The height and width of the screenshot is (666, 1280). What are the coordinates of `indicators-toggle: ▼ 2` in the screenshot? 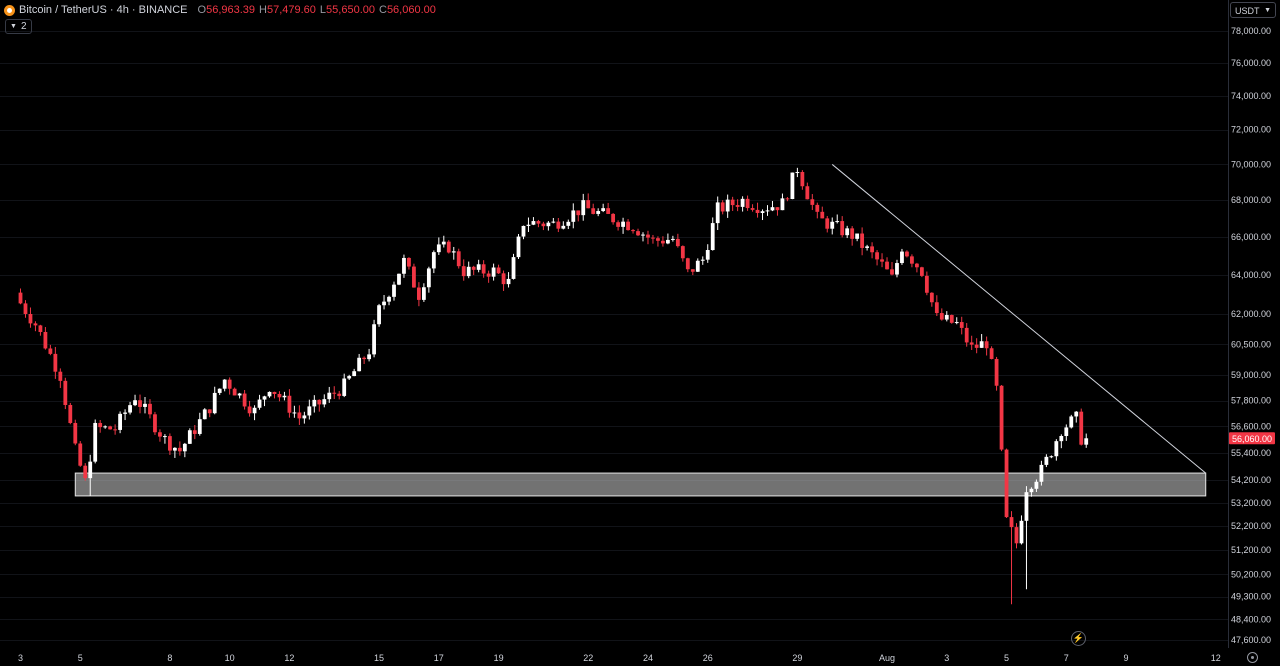 It's located at (18, 26).